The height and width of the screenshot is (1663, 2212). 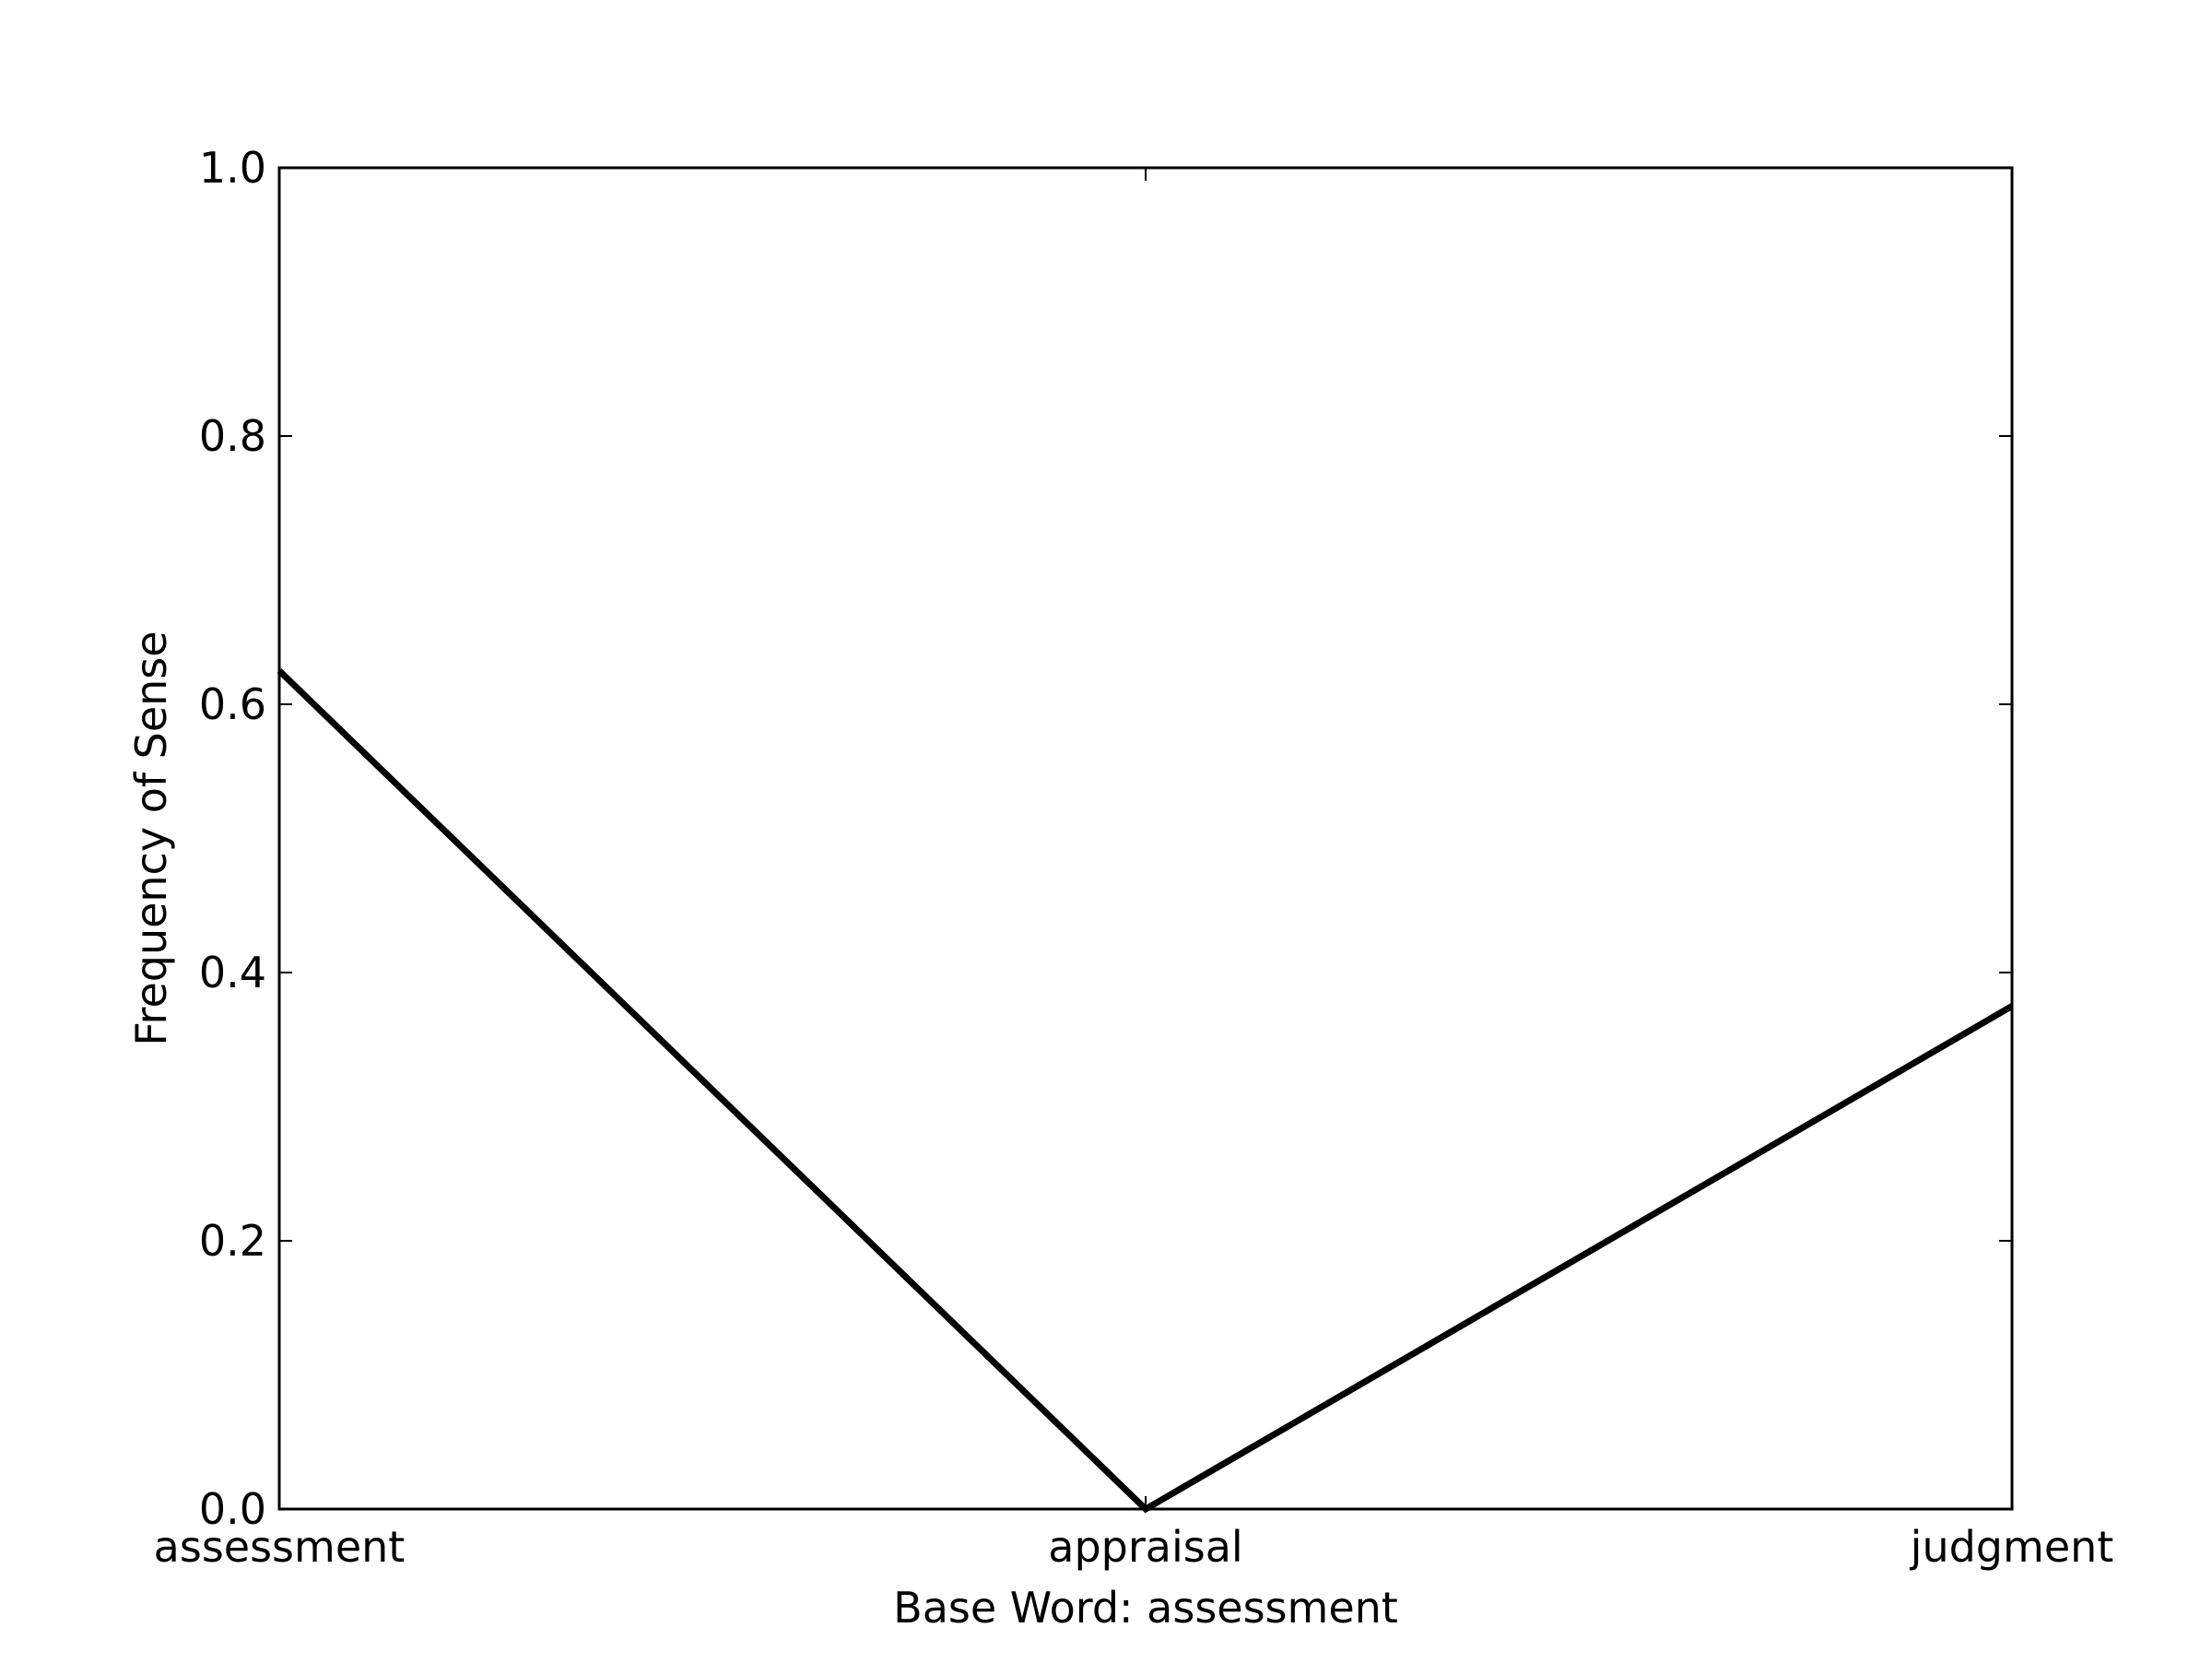 What do you see at coordinates (232, 168) in the screenshot?
I see `y-tick-label-5: 1.0` at bounding box center [232, 168].